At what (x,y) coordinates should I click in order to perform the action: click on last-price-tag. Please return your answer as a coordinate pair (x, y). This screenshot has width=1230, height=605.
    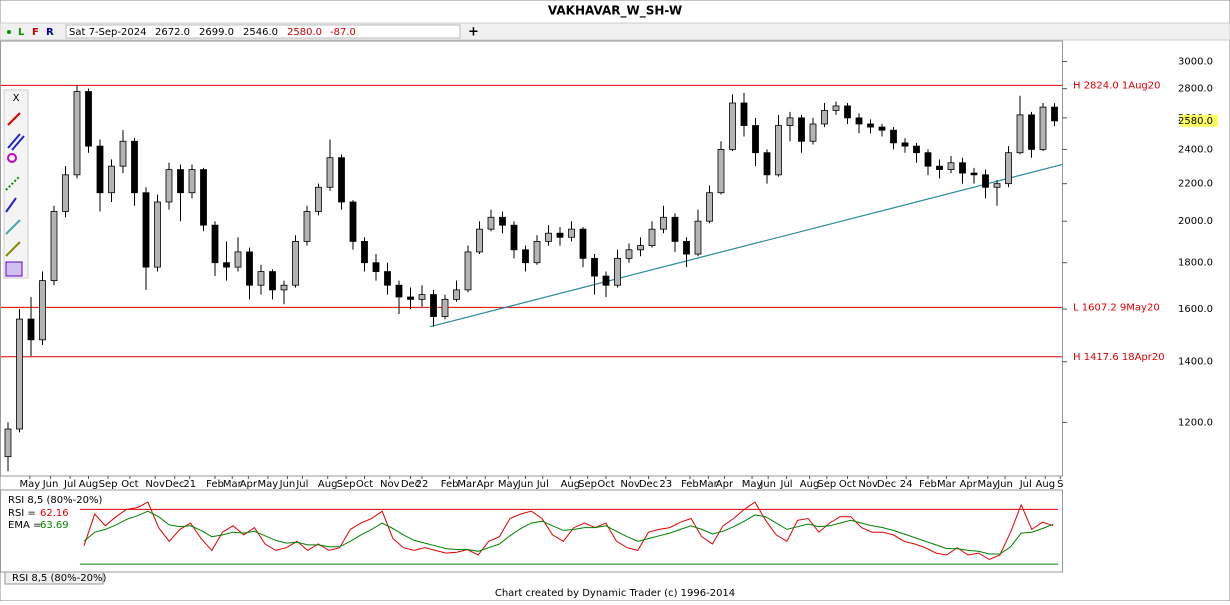
    Looking at the image, I should click on (1199, 120).